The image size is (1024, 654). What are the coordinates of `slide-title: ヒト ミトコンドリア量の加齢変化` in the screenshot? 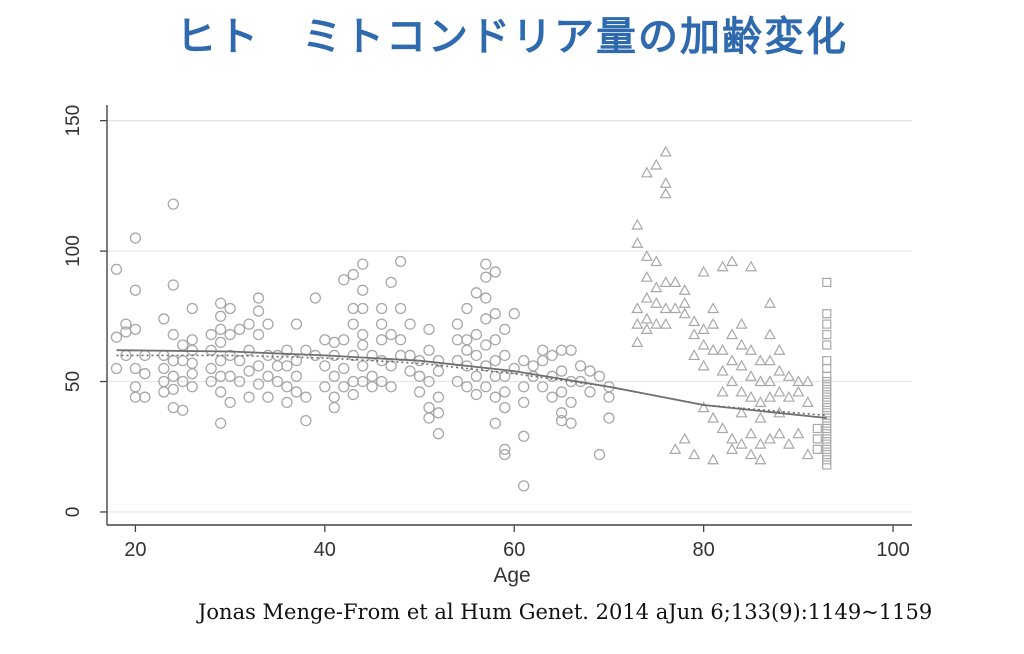 It's located at (512, 37).